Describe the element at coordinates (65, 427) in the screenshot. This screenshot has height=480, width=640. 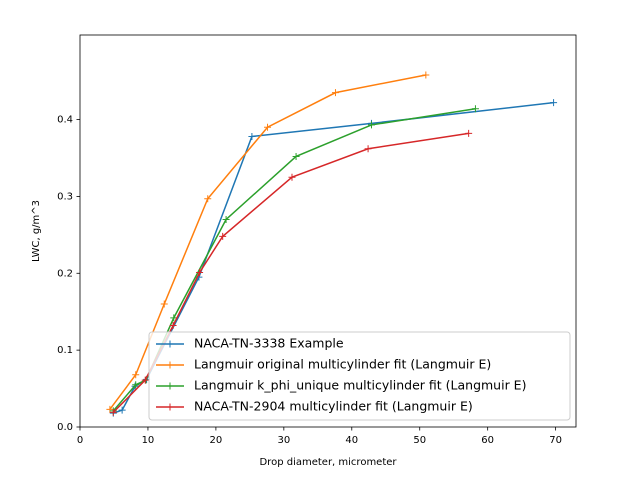
I see `y-tick-label: 0.0` at that location.